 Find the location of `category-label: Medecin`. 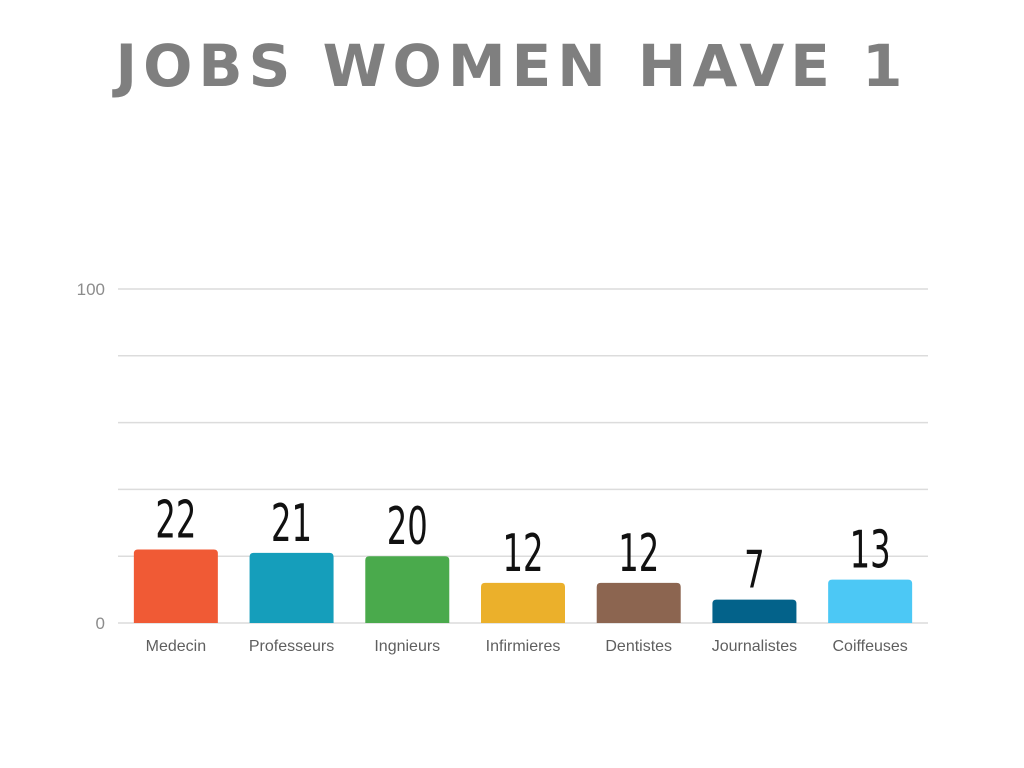

category-label: Medecin is located at coordinates (176, 646).